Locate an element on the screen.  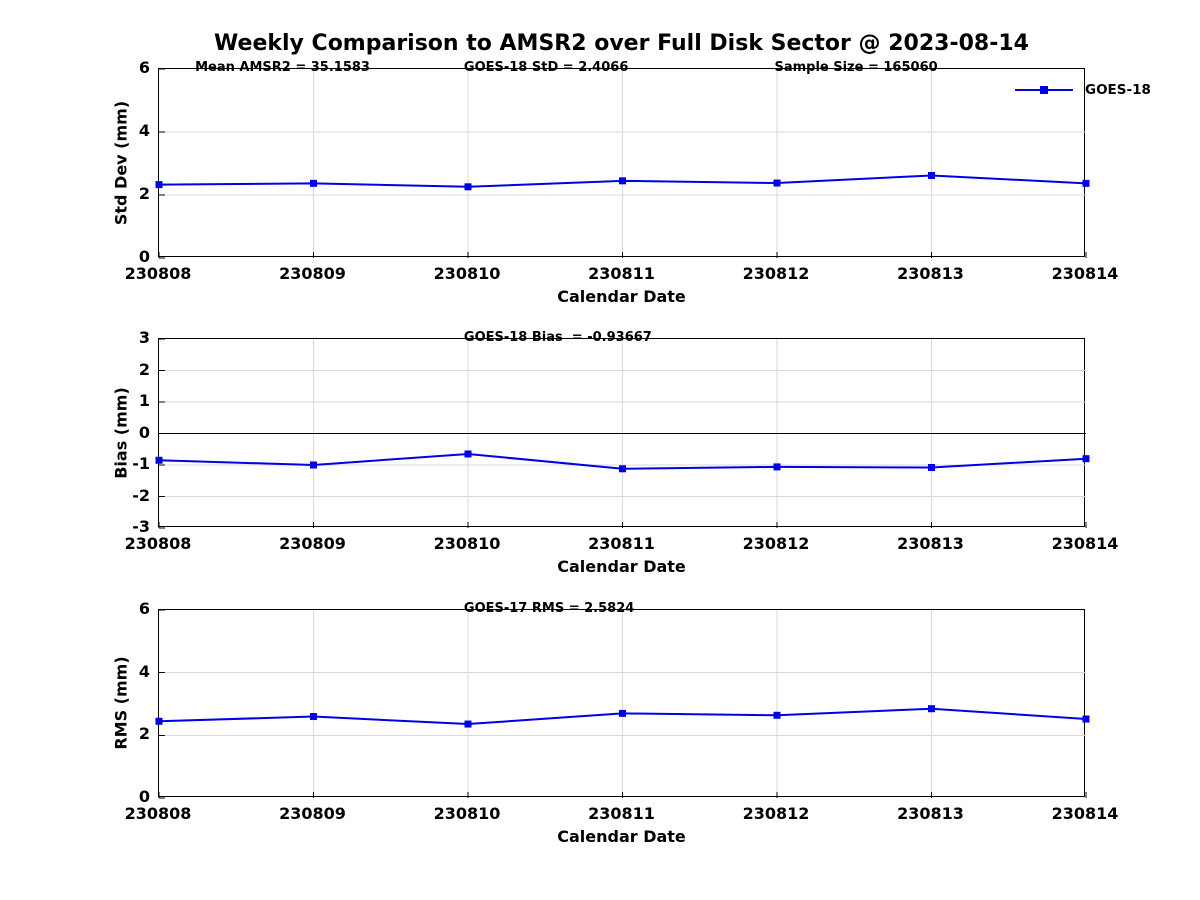
y-tick-label: 1 is located at coordinates (144, 400).